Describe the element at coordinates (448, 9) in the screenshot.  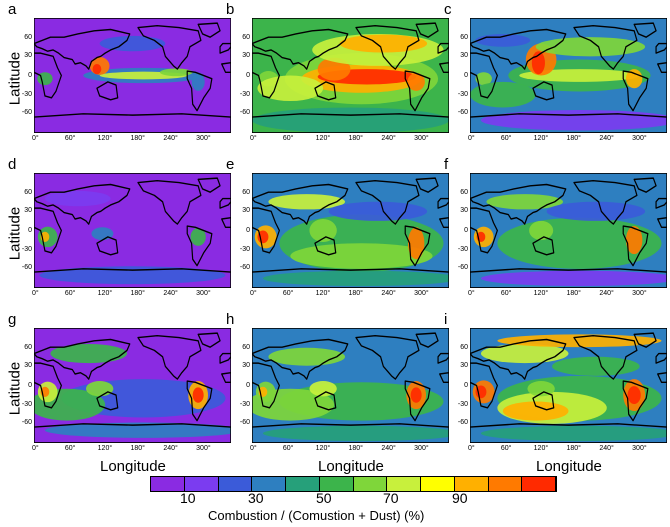
I see `panel-label-c: c` at that location.